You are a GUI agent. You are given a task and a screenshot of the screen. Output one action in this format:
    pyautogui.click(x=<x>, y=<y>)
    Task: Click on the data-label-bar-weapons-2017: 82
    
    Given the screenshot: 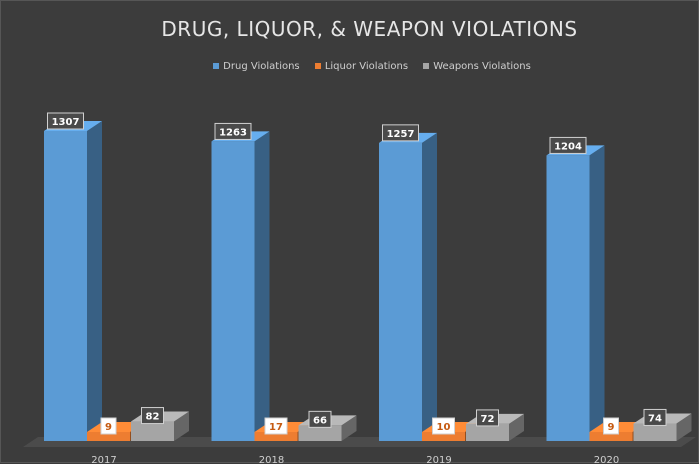 What is the action you would take?
    pyautogui.click(x=153, y=417)
    